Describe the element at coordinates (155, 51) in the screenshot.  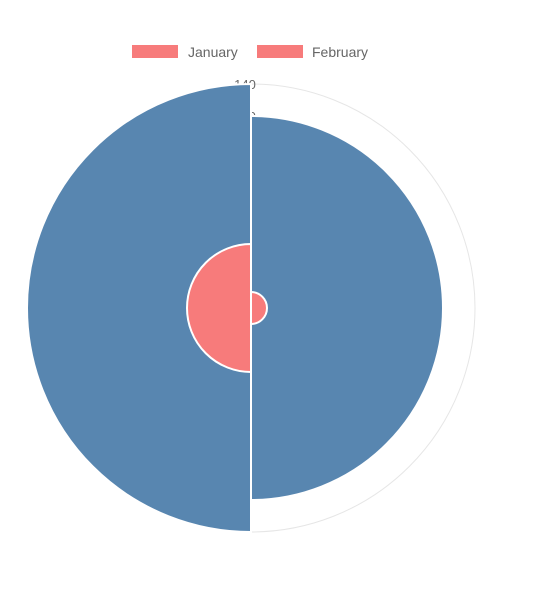
I see `legend-swatch-january` at that location.